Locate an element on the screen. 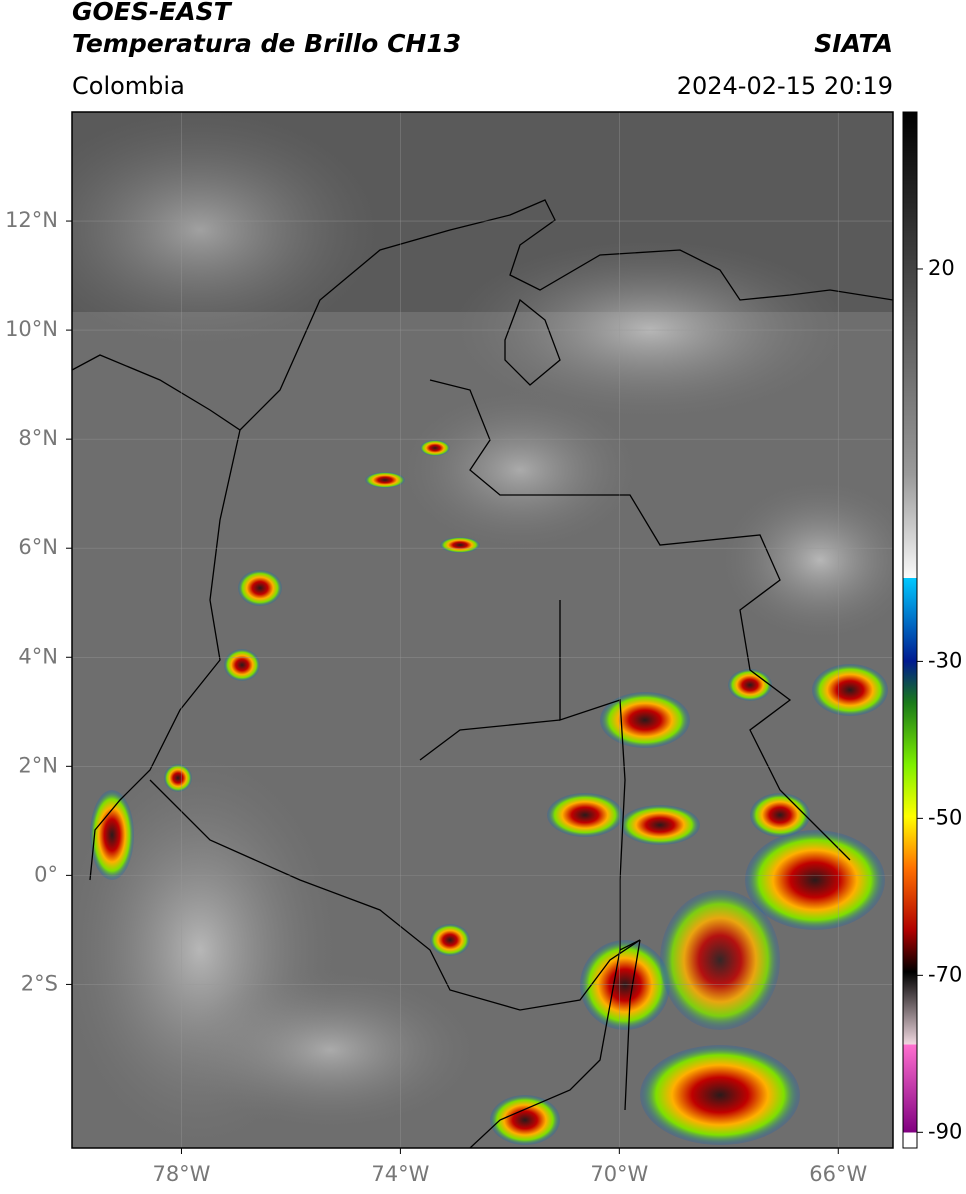 This screenshot has height=1194, width=966. colorbar-label: 20 is located at coordinates (941, 268).